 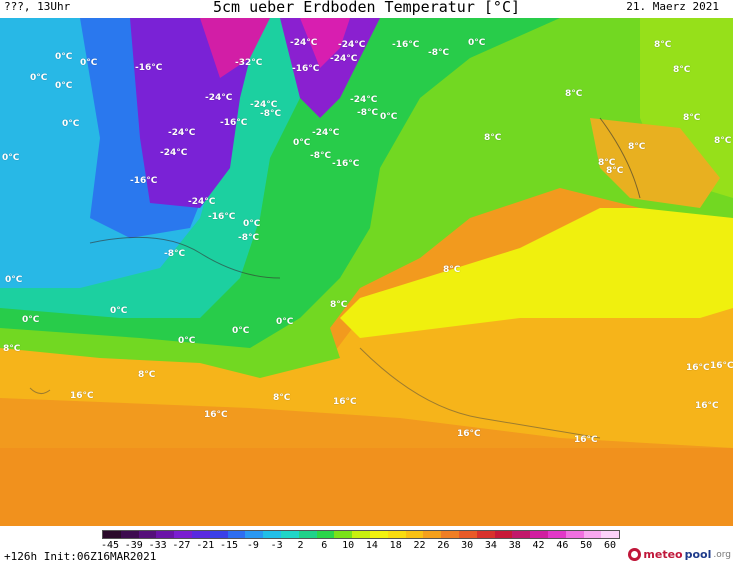 I want to click on scale-tick-label: -27, so click(x=181, y=545).